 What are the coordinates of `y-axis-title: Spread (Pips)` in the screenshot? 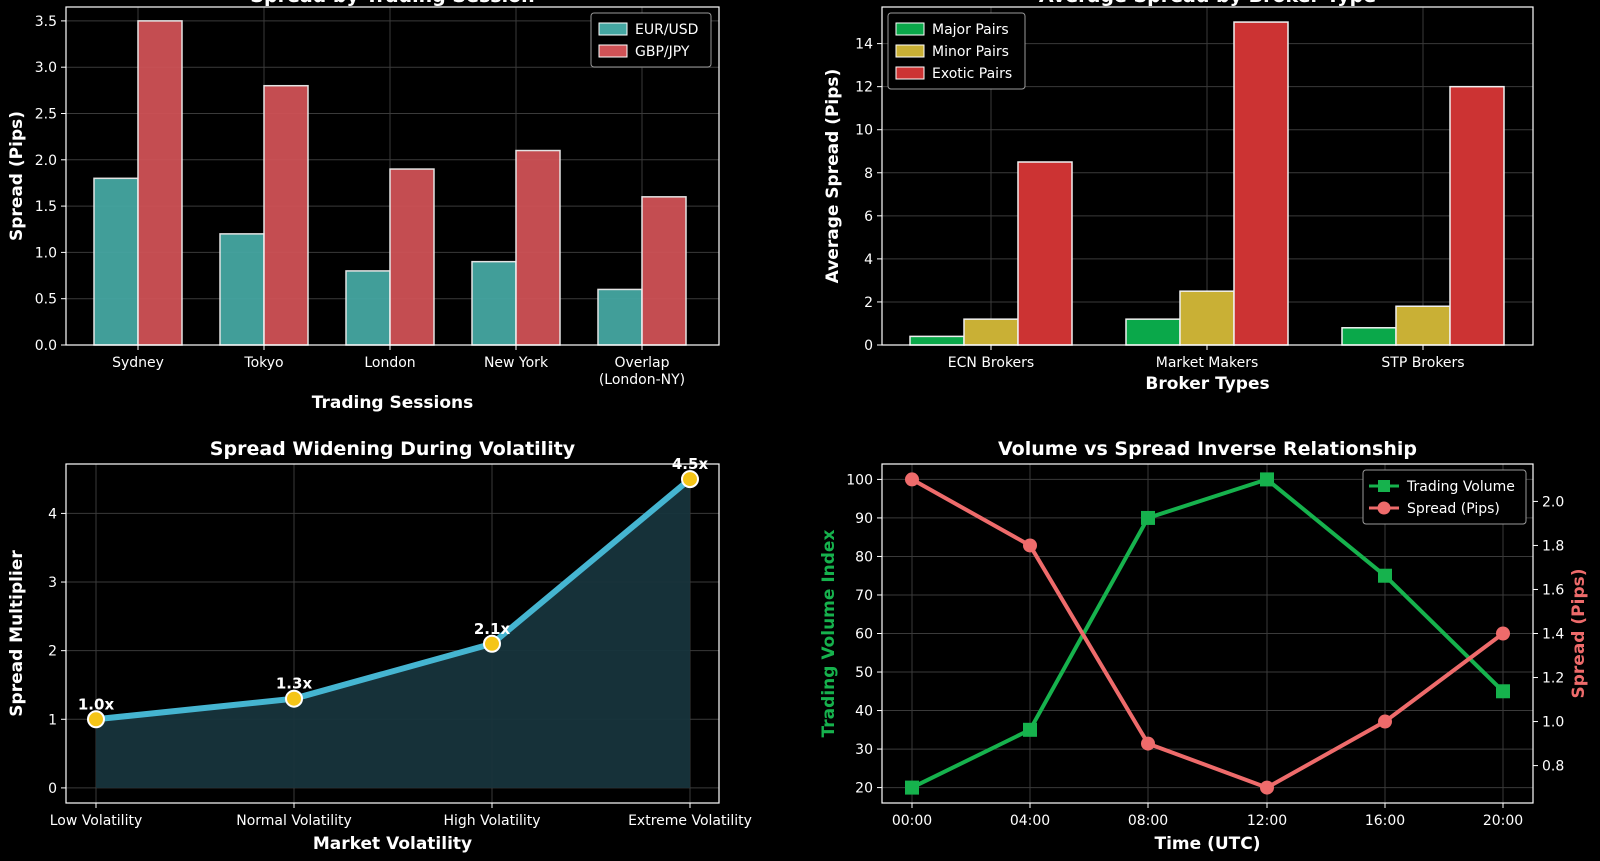 It's located at (17, 176).